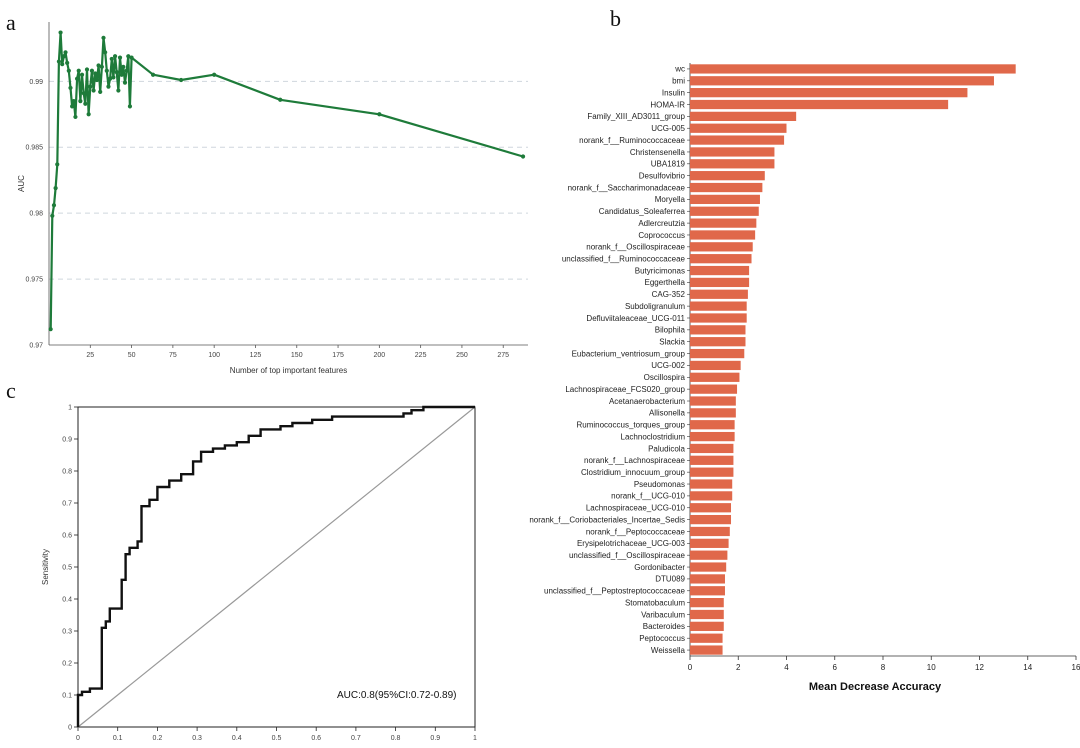 The width and height of the screenshot is (1080, 748). I want to click on category-label-b: norank_f__Ruminococcaceae, so click(632, 140).